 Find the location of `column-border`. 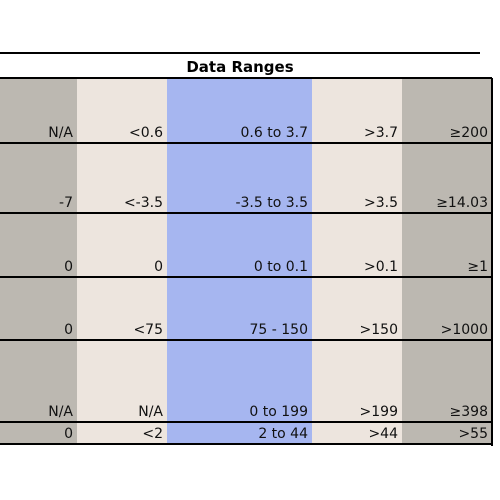

column-border is located at coordinates (492, 262).